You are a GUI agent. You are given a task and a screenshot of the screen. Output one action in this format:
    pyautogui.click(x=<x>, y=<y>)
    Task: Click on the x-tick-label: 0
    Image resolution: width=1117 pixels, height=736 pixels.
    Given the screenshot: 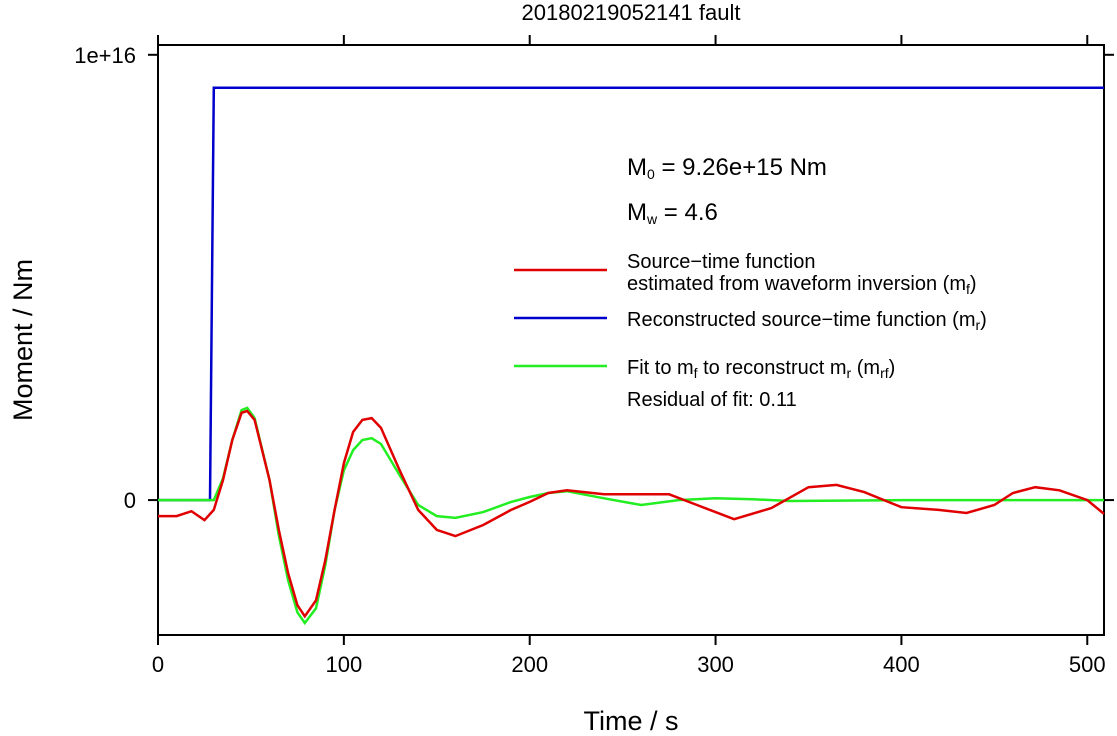 What is the action you would take?
    pyautogui.click(x=158, y=664)
    